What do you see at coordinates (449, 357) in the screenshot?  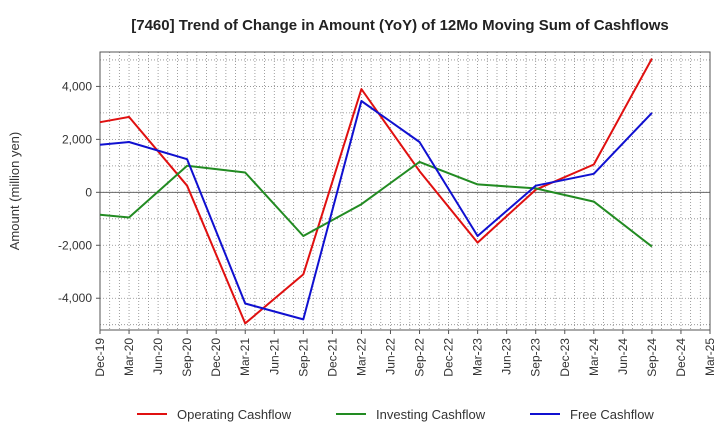 I see `x-tick-label: Dec-22` at bounding box center [449, 357].